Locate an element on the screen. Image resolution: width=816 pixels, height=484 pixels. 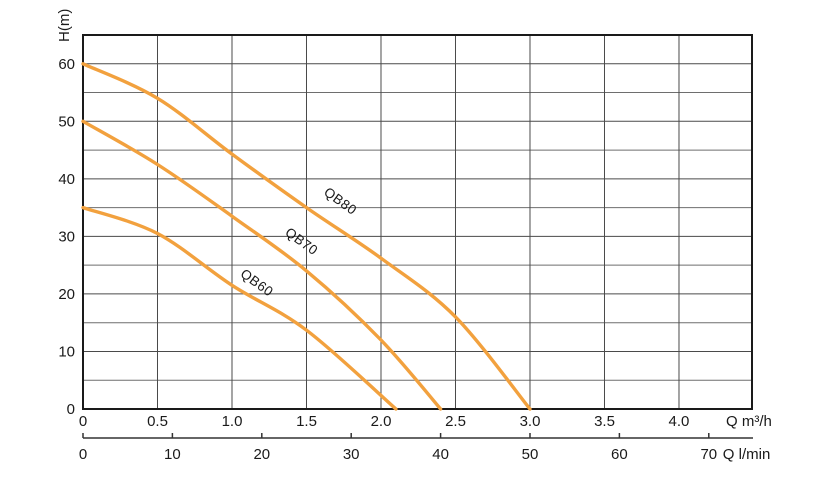
x-tick-label-lmin: 10 is located at coordinates (172, 454).